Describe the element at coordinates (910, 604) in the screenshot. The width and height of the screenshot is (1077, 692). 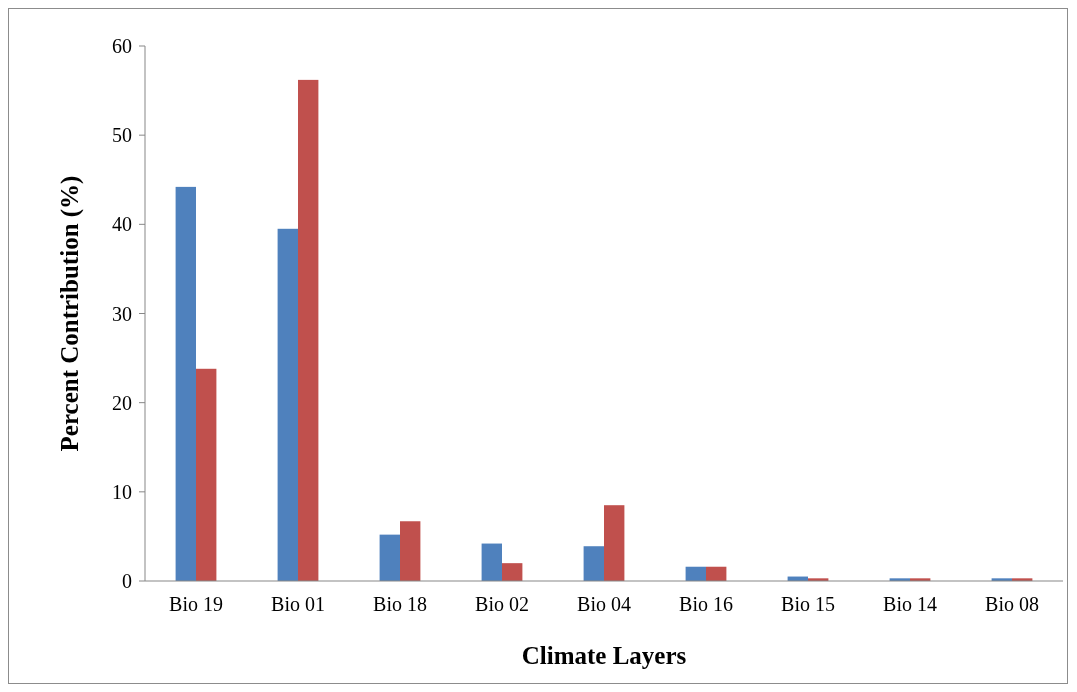
I see `x-tick-label: Bio 14` at that location.